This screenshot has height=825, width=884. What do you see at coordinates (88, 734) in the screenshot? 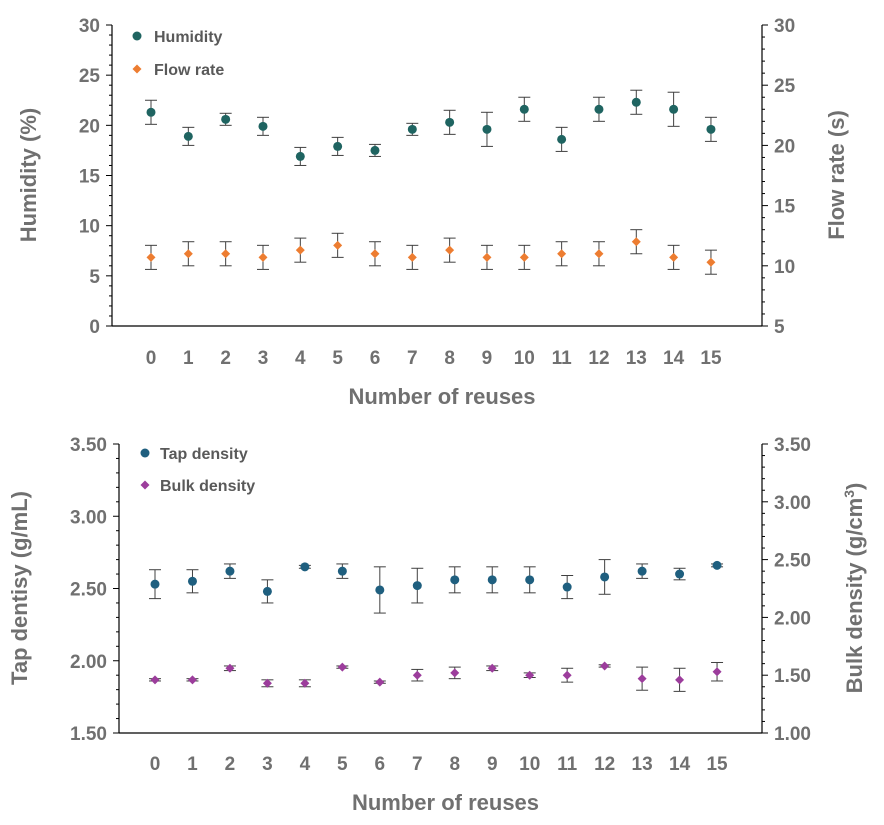
I see `left-tick-label: 1.50` at bounding box center [88, 734].